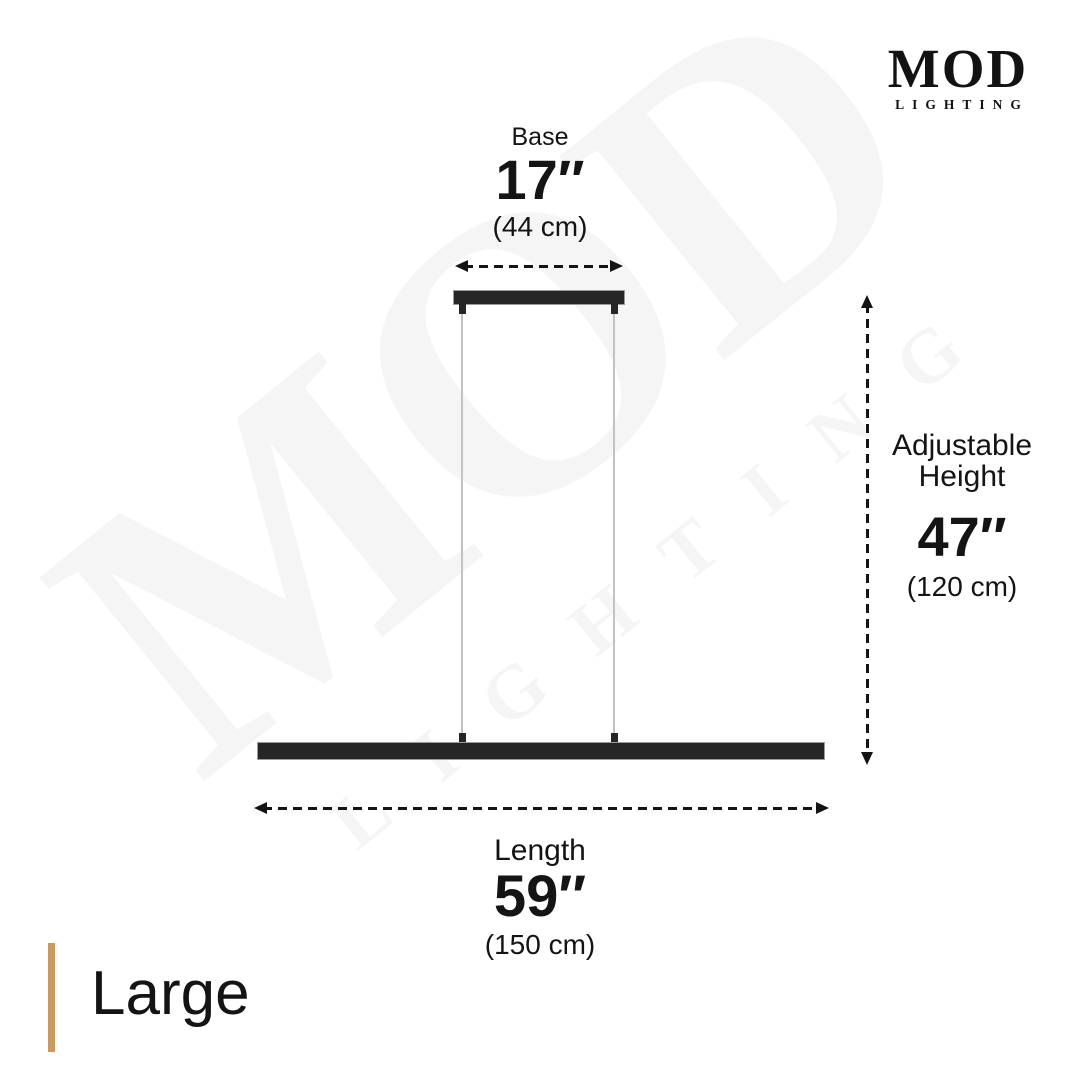 The width and height of the screenshot is (1080, 1080). I want to click on base-dimension-arrow, so click(539, 266).